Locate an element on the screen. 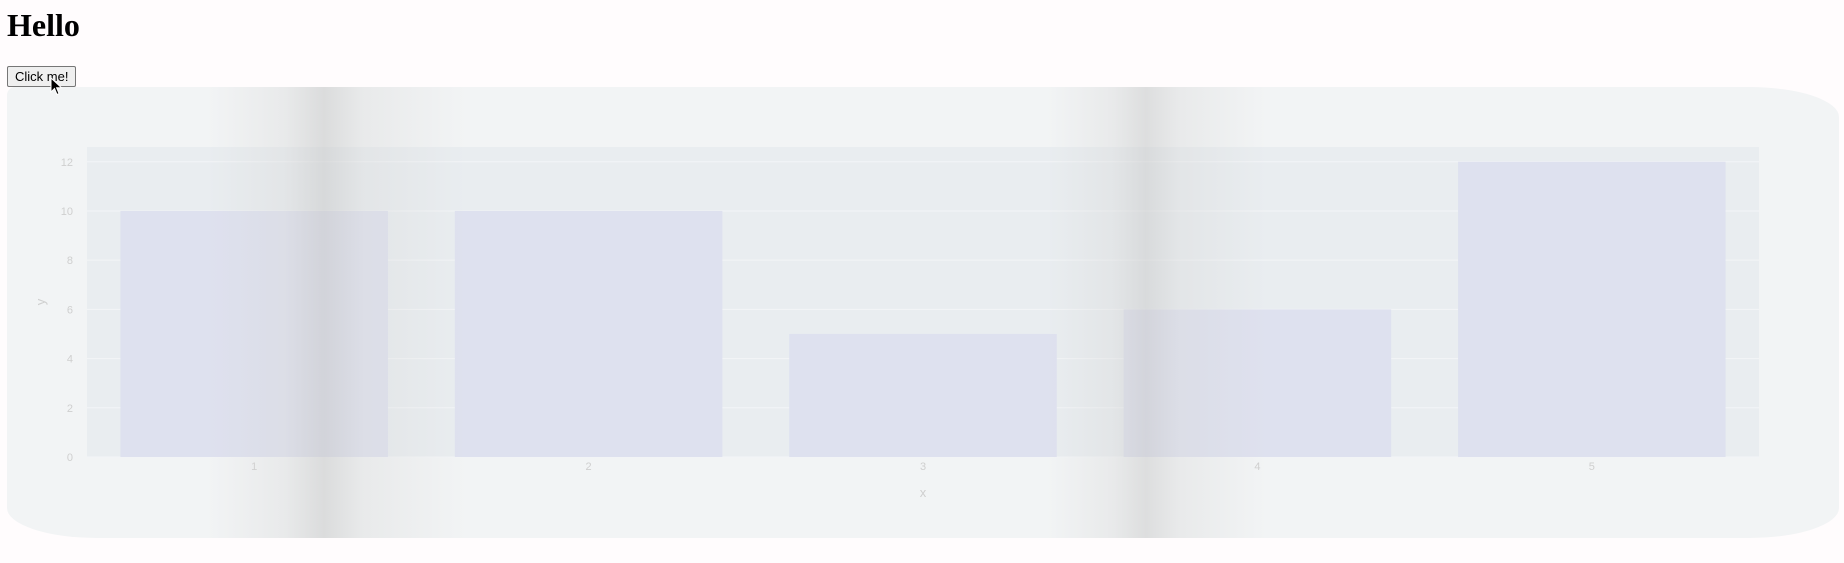 The image size is (1844, 563). x-tick-label: 3 is located at coordinates (923, 467).